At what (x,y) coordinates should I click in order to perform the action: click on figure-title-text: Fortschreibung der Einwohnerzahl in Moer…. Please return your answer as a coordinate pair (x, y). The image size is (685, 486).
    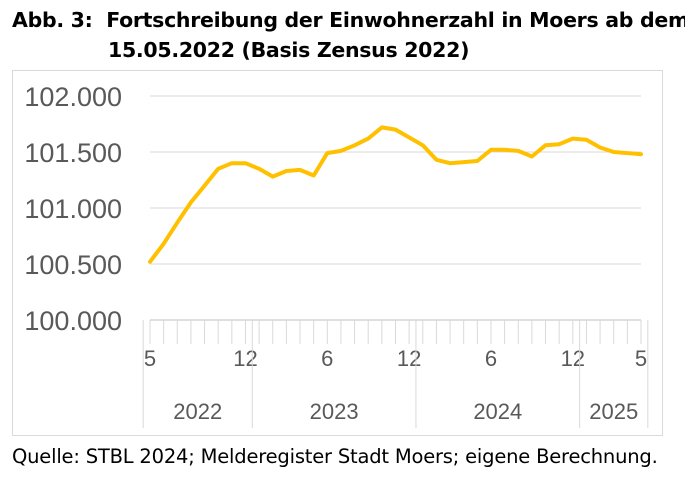
    Looking at the image, I should click on (395, 20).